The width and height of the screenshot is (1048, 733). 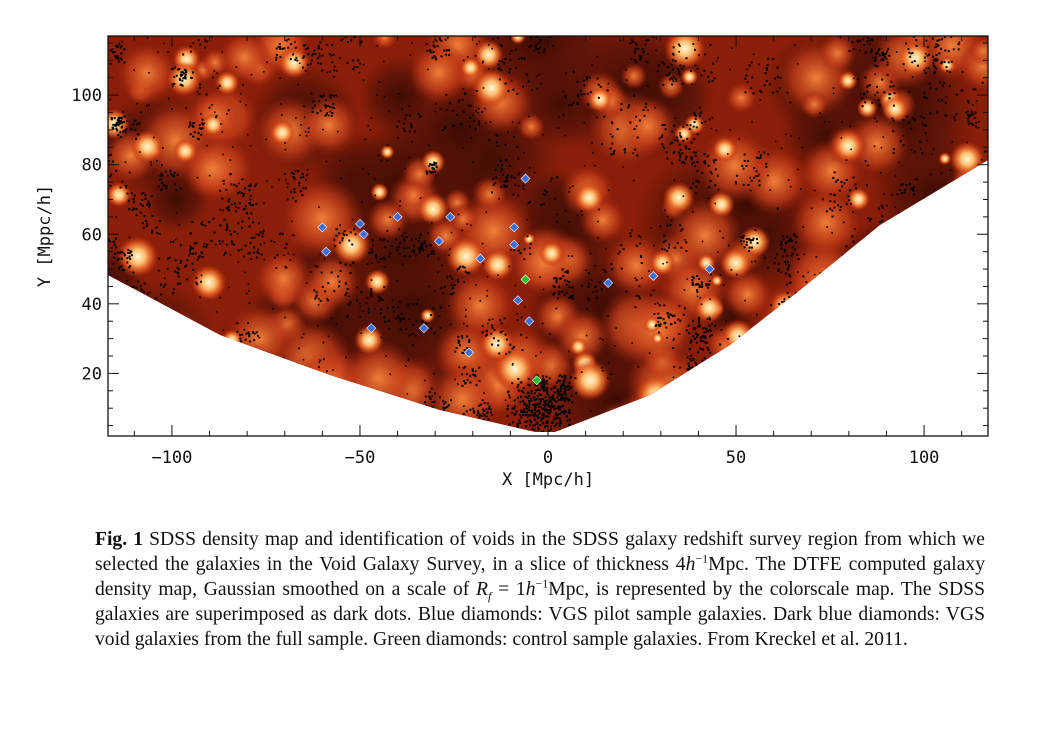 What do you see at coordinates (45, 236) in the screenshot?
I see `y-axis-title: Y [Mppc/h]` at bounding box center [45, 236].